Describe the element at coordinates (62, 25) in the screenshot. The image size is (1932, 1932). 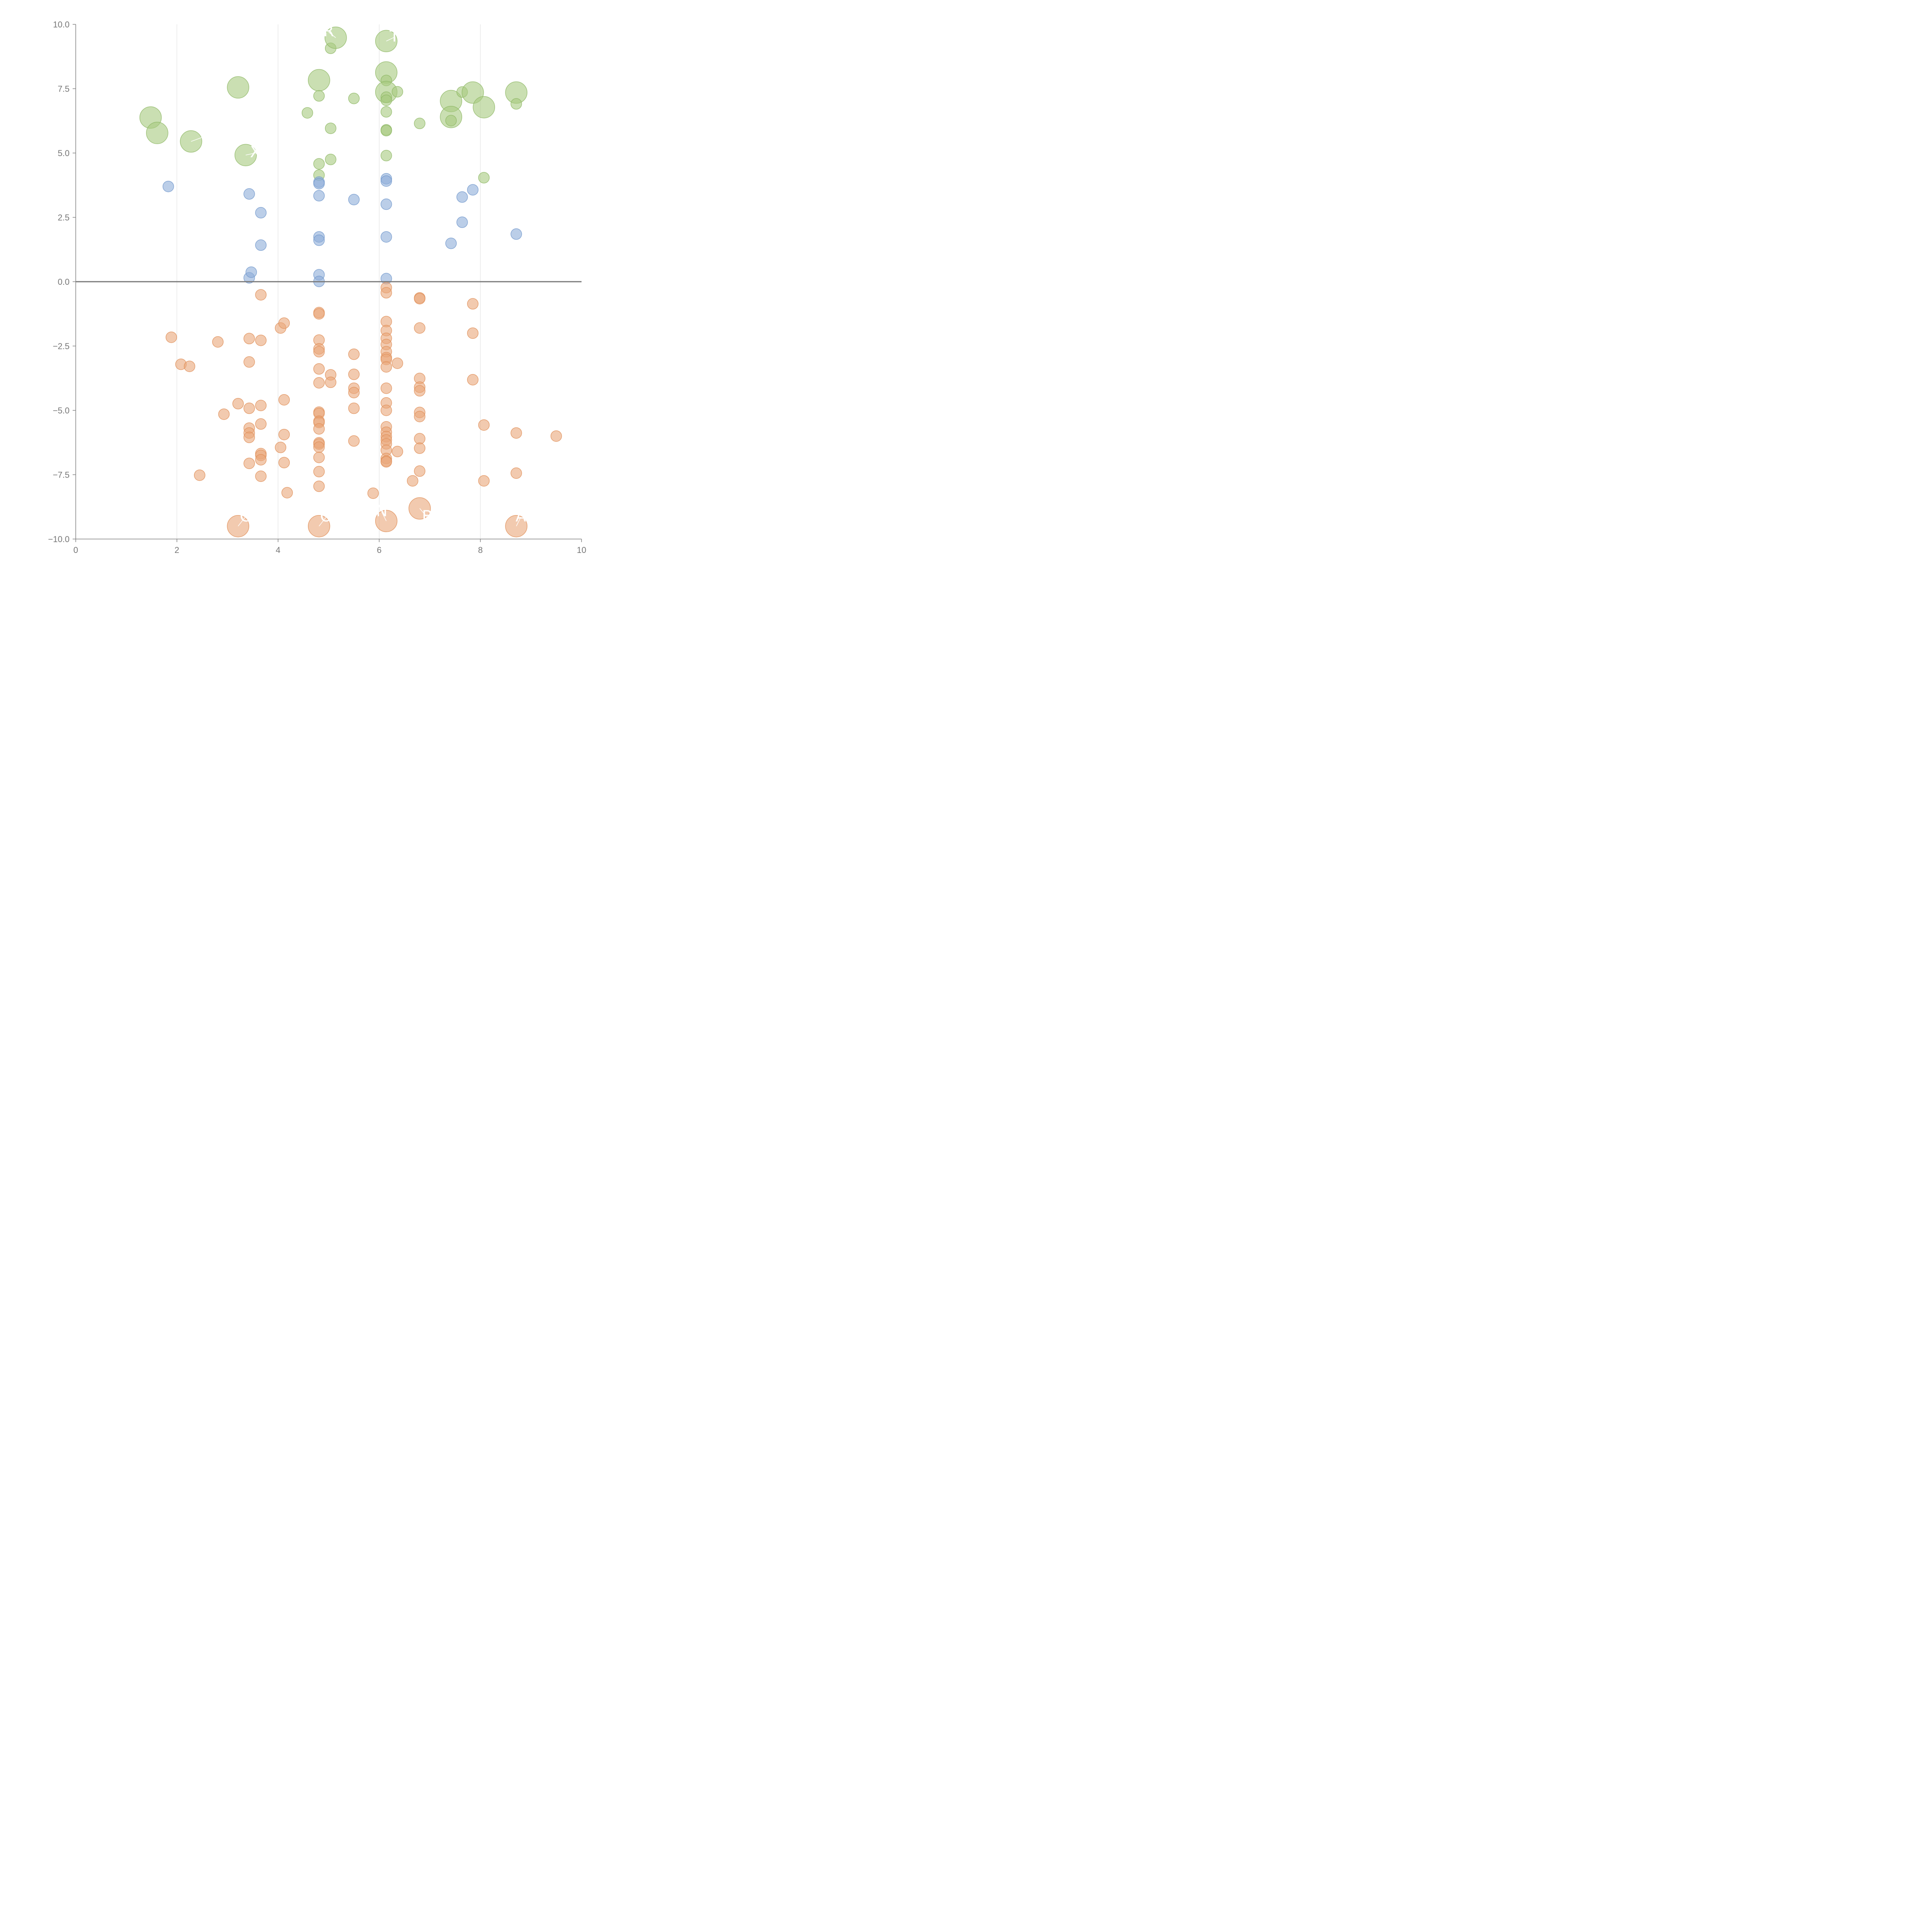
I see `y-tick-label: 10.0` at that location.